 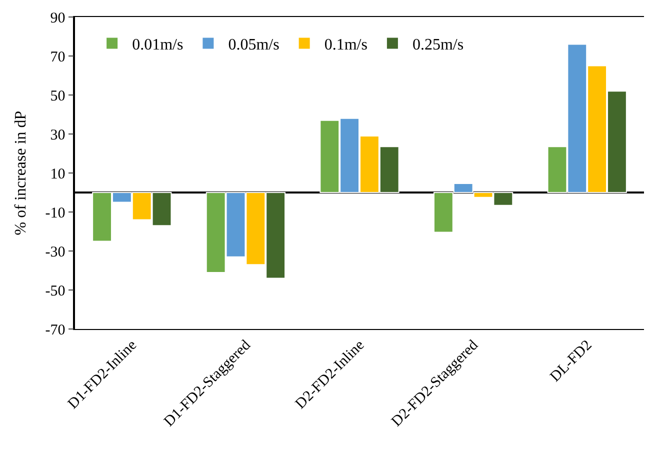 What do you see at coordinates (58, 174) in the screenshot?
I see `y-tick-label: 10` at bounding box center [58, 174].